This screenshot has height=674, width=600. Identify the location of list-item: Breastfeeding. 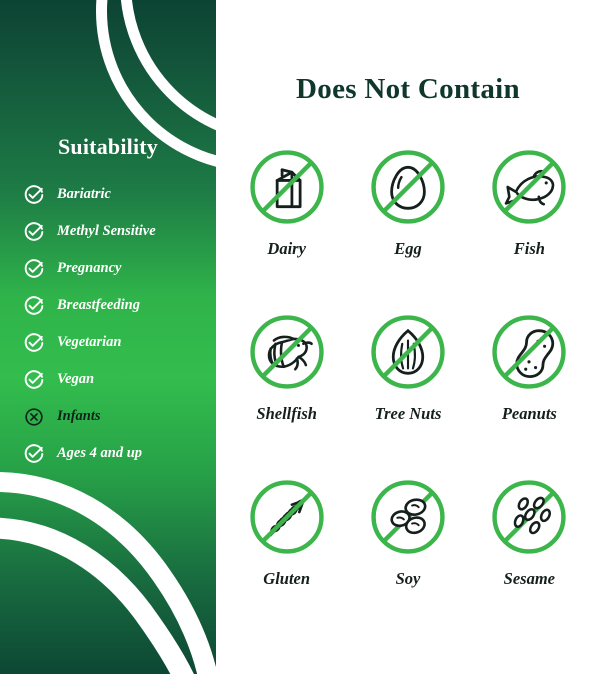
(120, 305).